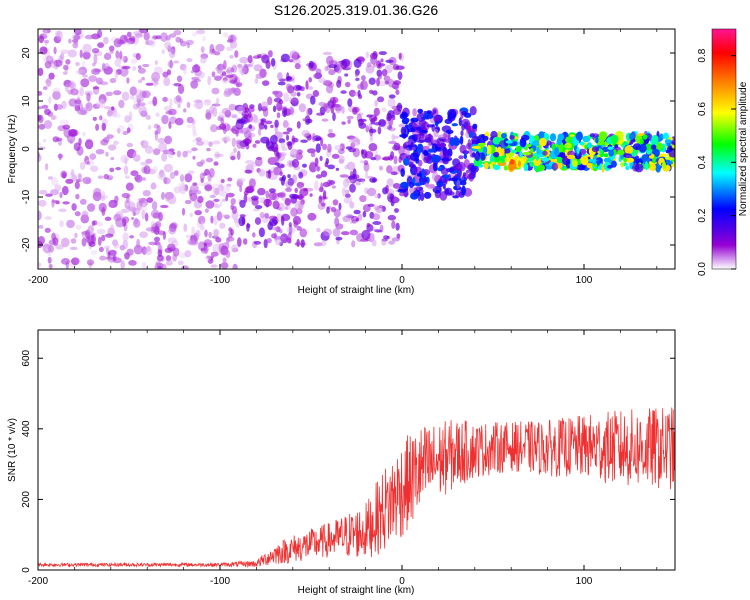 The height and width of the screenshot is (600, 750). Describe the element at coordinates (584, 581) in the screenshot. I see `x-tick-label: 100` at that location.